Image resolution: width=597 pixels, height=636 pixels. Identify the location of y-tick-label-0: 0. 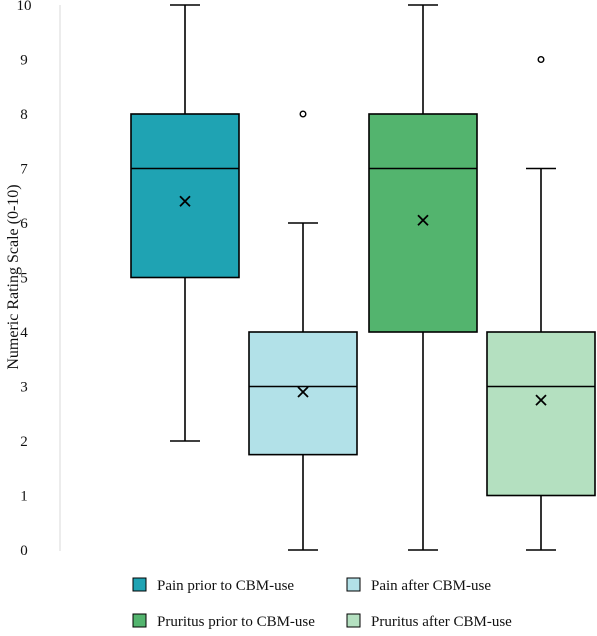
(24, 551).